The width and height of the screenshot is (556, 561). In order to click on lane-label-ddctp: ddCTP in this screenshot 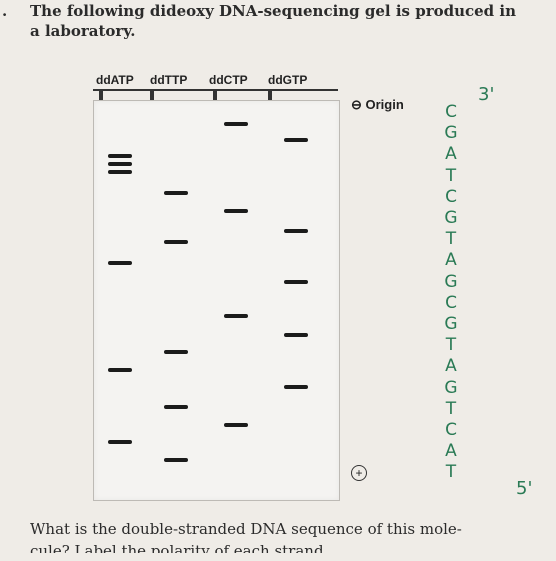, I will do `click(228, 80)`.